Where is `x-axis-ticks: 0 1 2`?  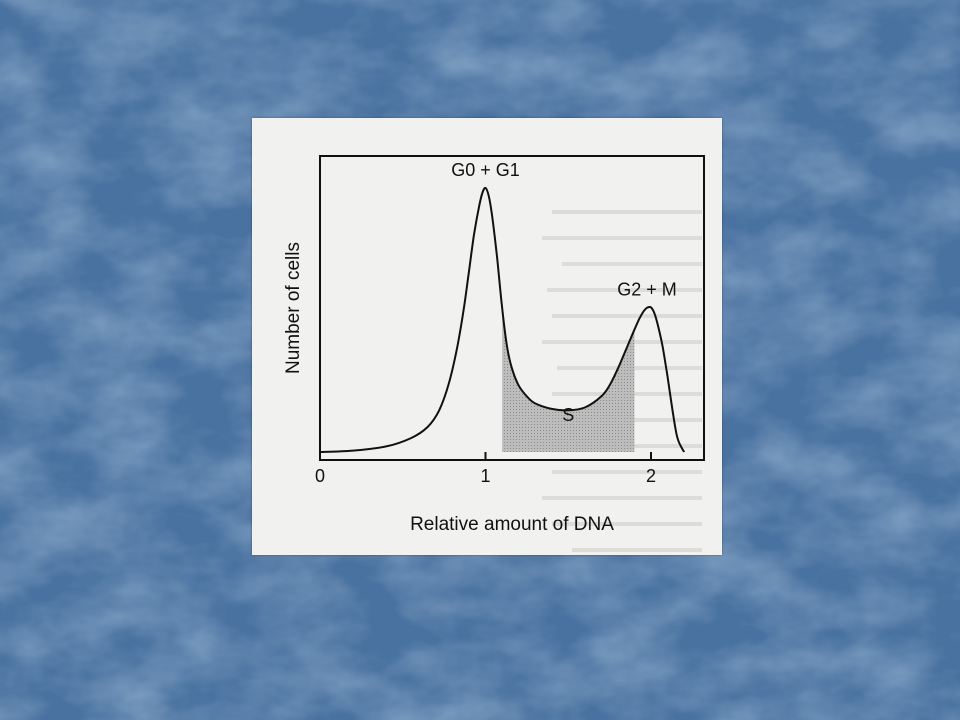 x-axis-ticks: 0 1 2 is located at coordinates (485, 469).